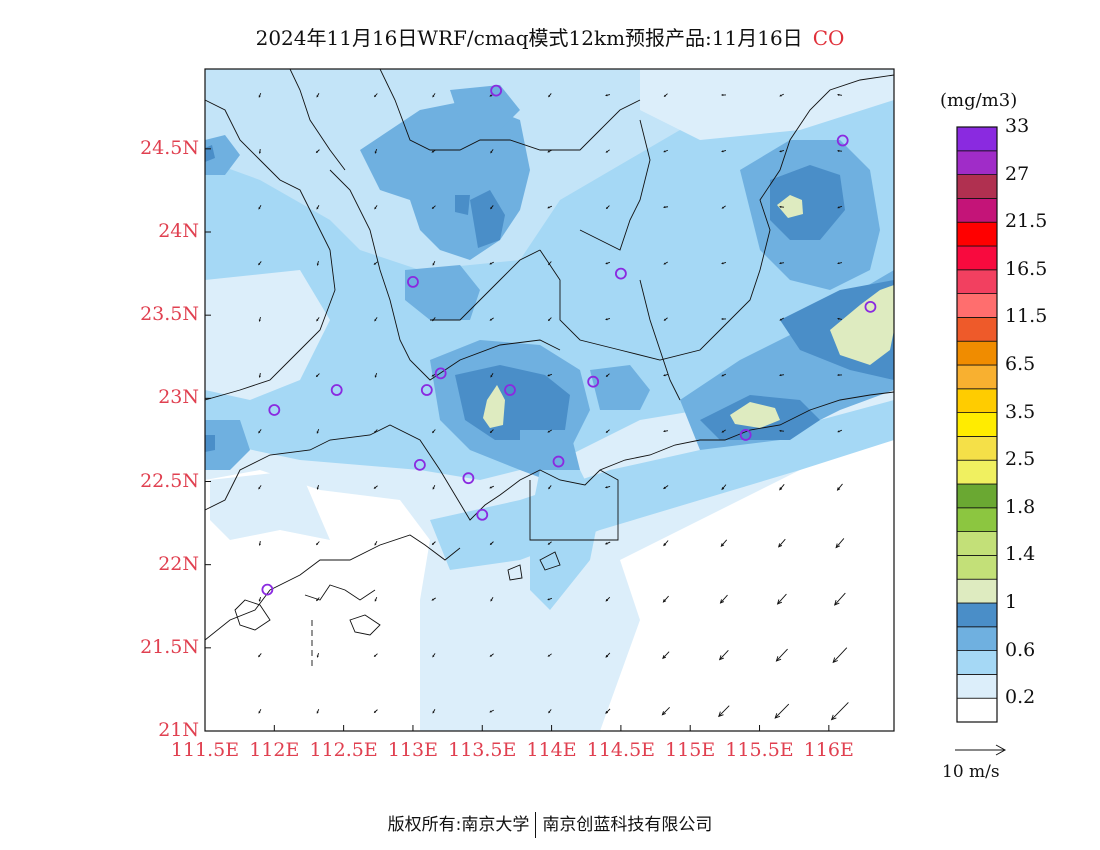  What do you see at coordinates (458, 825) in the screenshot?
I see `copyright-left: 版权所有:南京大学` at bounding box center [458, 825].